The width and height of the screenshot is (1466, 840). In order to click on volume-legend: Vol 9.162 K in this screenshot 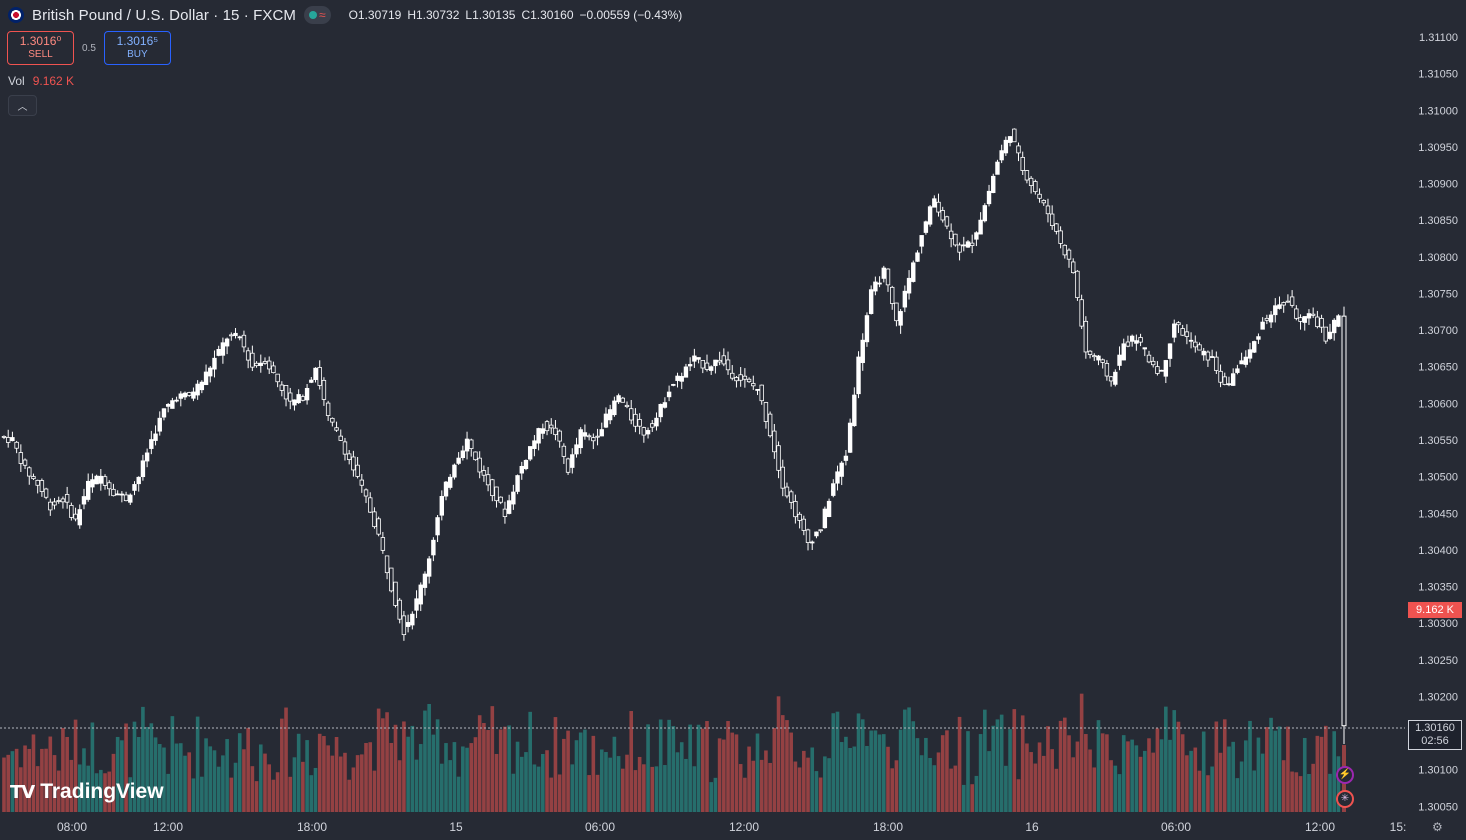, I will do `click(41, 81)`.